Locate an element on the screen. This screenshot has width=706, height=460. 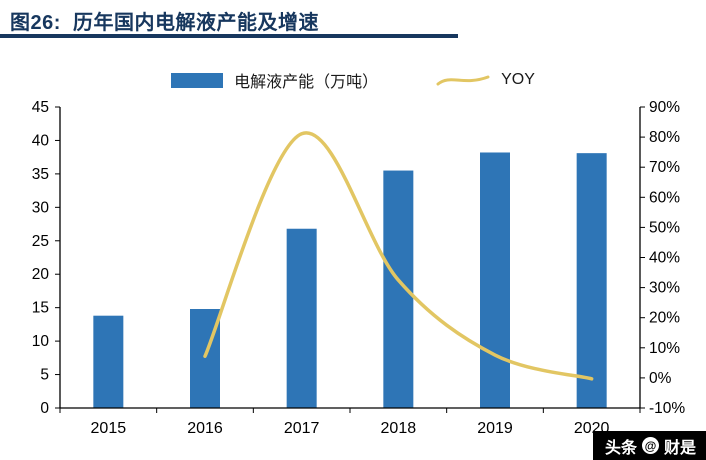
svg-text: 30 is located at coordinates (41, 207).